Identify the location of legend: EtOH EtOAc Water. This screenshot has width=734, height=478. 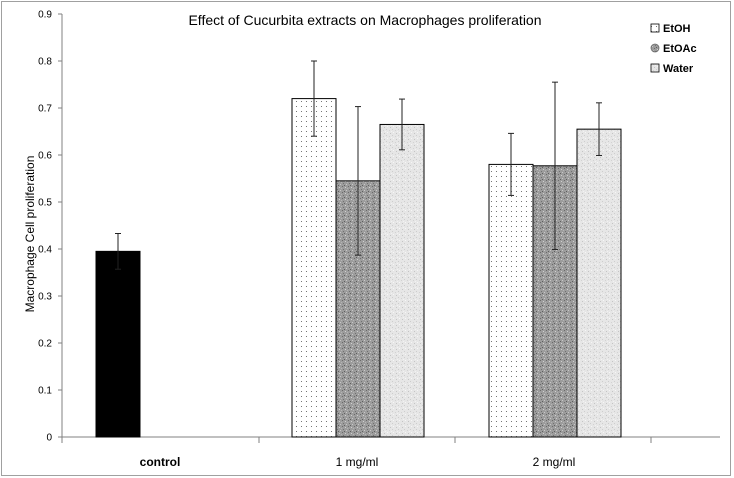
(673, 49).